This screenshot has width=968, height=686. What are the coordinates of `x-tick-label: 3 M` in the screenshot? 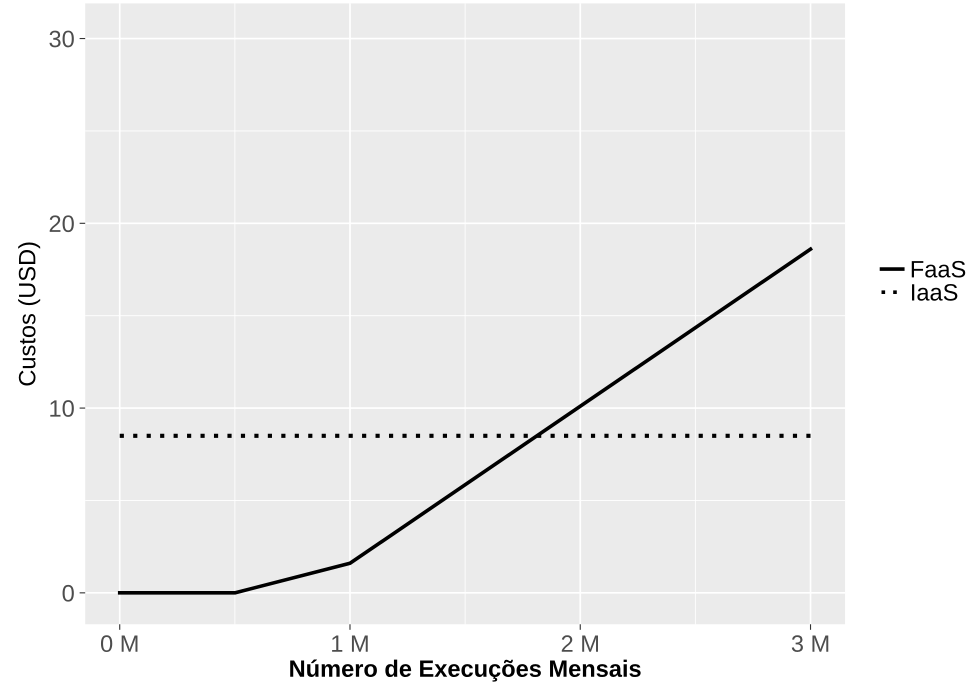 It's located at (810, 643).